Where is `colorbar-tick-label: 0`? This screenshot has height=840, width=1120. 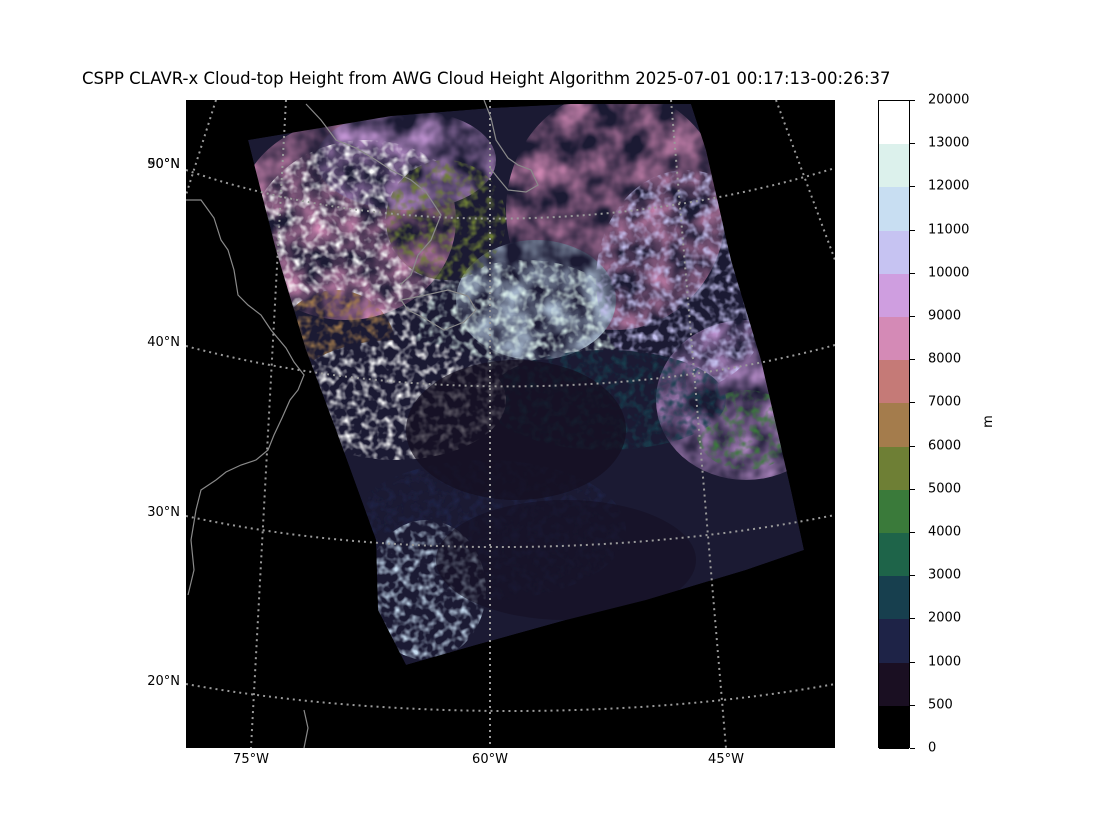
colorbar-tick-label: 0 is located at coordinates (932, 748).